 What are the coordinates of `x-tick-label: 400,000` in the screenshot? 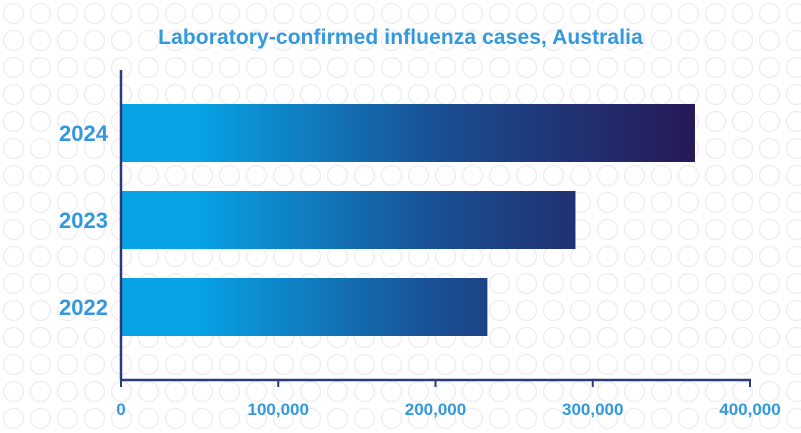 It's located at (749, 409).